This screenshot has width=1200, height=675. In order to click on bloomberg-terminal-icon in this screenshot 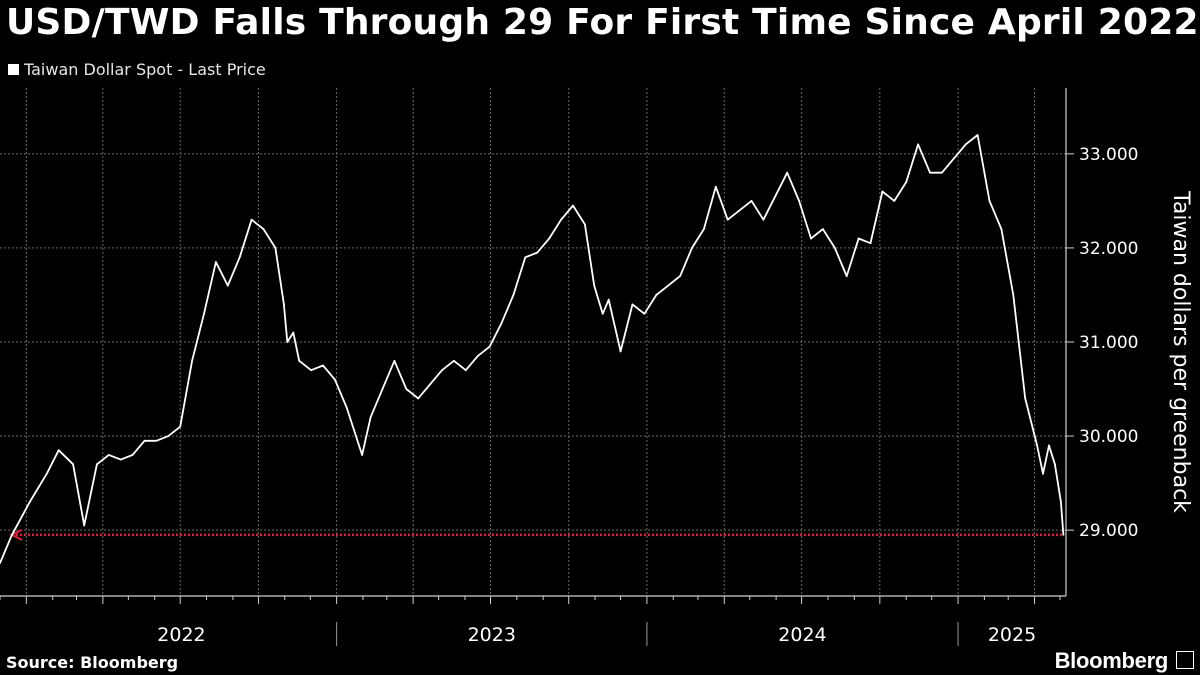, I will do `click(1185, 660)`.